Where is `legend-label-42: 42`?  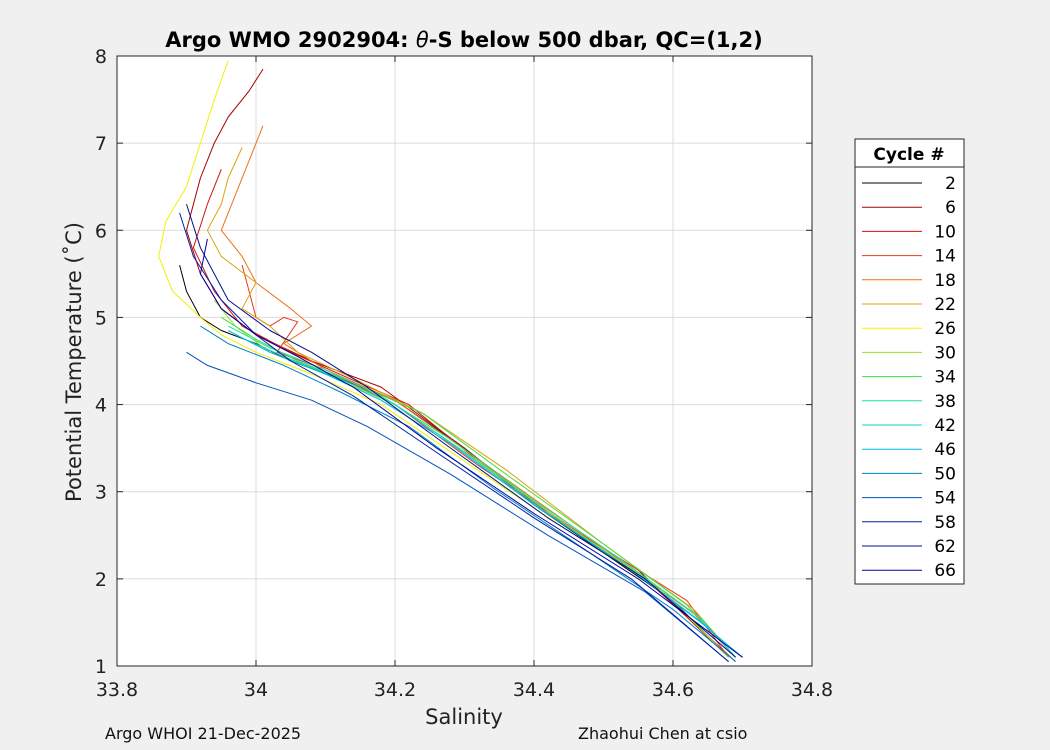
legend-label-42: 42 is located at coordinates (945, 426).